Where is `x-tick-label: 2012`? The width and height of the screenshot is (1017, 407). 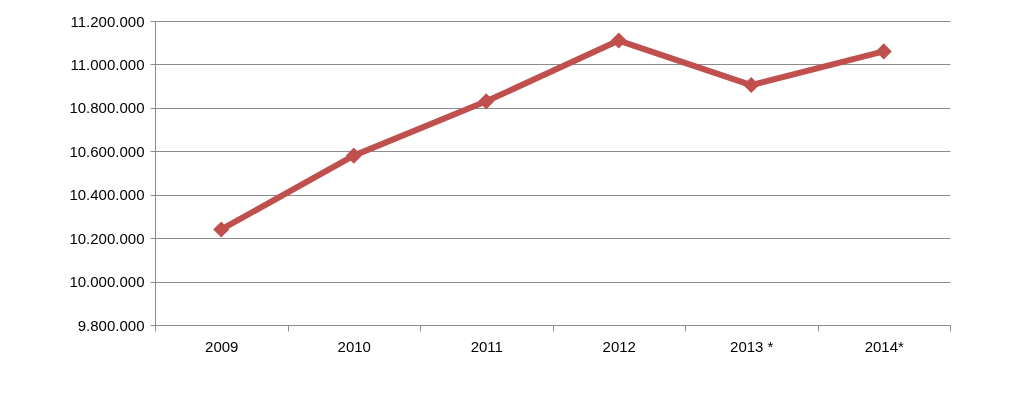
x-tick-label: 2012 is located at coordinates (619, 346).